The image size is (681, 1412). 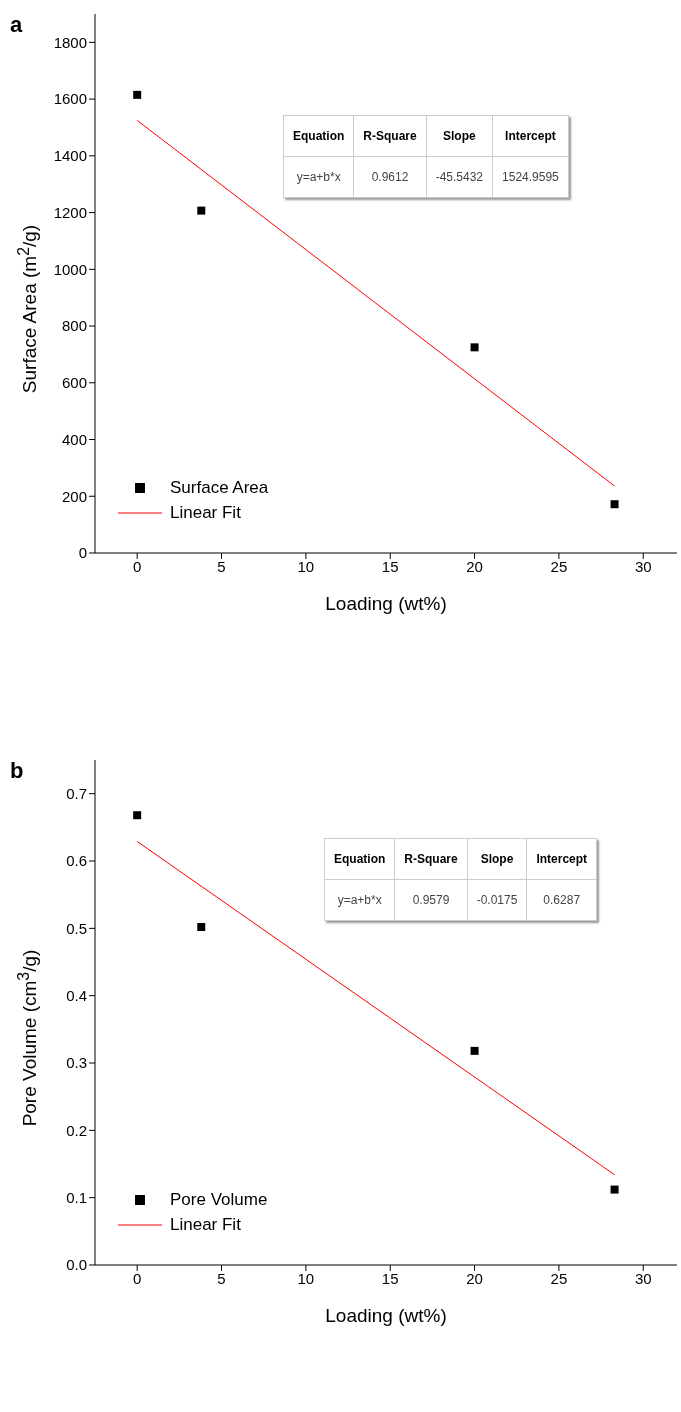 What do you see at coordinates (431, 900) in the screenshot?
I see `annotation: 0.9579` at bounding box center [431, 900].